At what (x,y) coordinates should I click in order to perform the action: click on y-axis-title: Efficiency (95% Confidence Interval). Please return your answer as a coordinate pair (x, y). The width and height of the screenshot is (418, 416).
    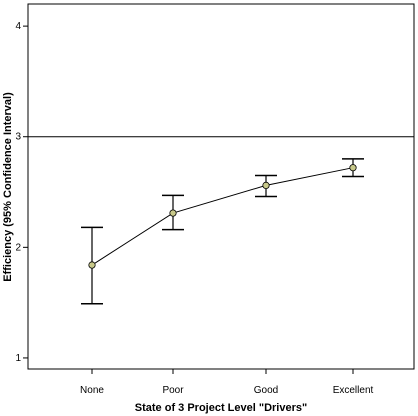
    Looking at the image, I should click on (8, 187).